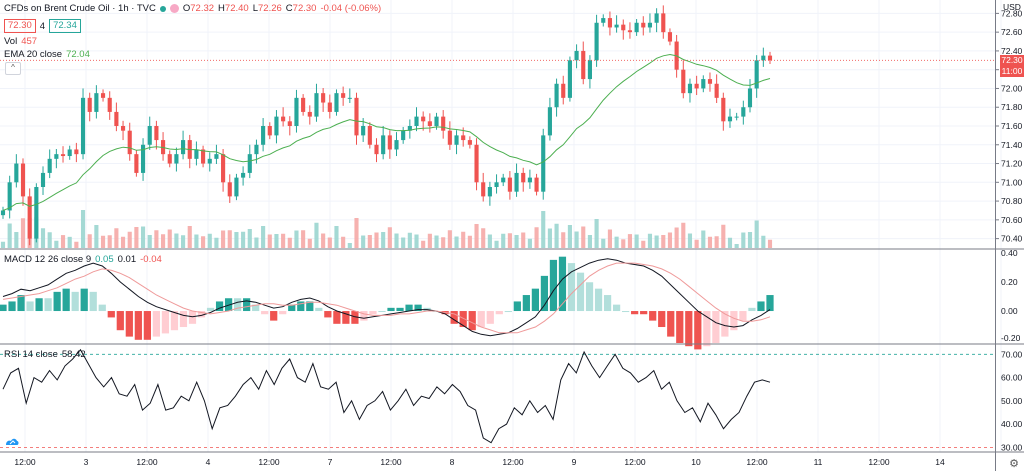 The height and width of the screenshot is (471, 1024). Describe the element at coordinates (1014, 464) in the screenshot. I see `gear-icon: ⚙` at that location.